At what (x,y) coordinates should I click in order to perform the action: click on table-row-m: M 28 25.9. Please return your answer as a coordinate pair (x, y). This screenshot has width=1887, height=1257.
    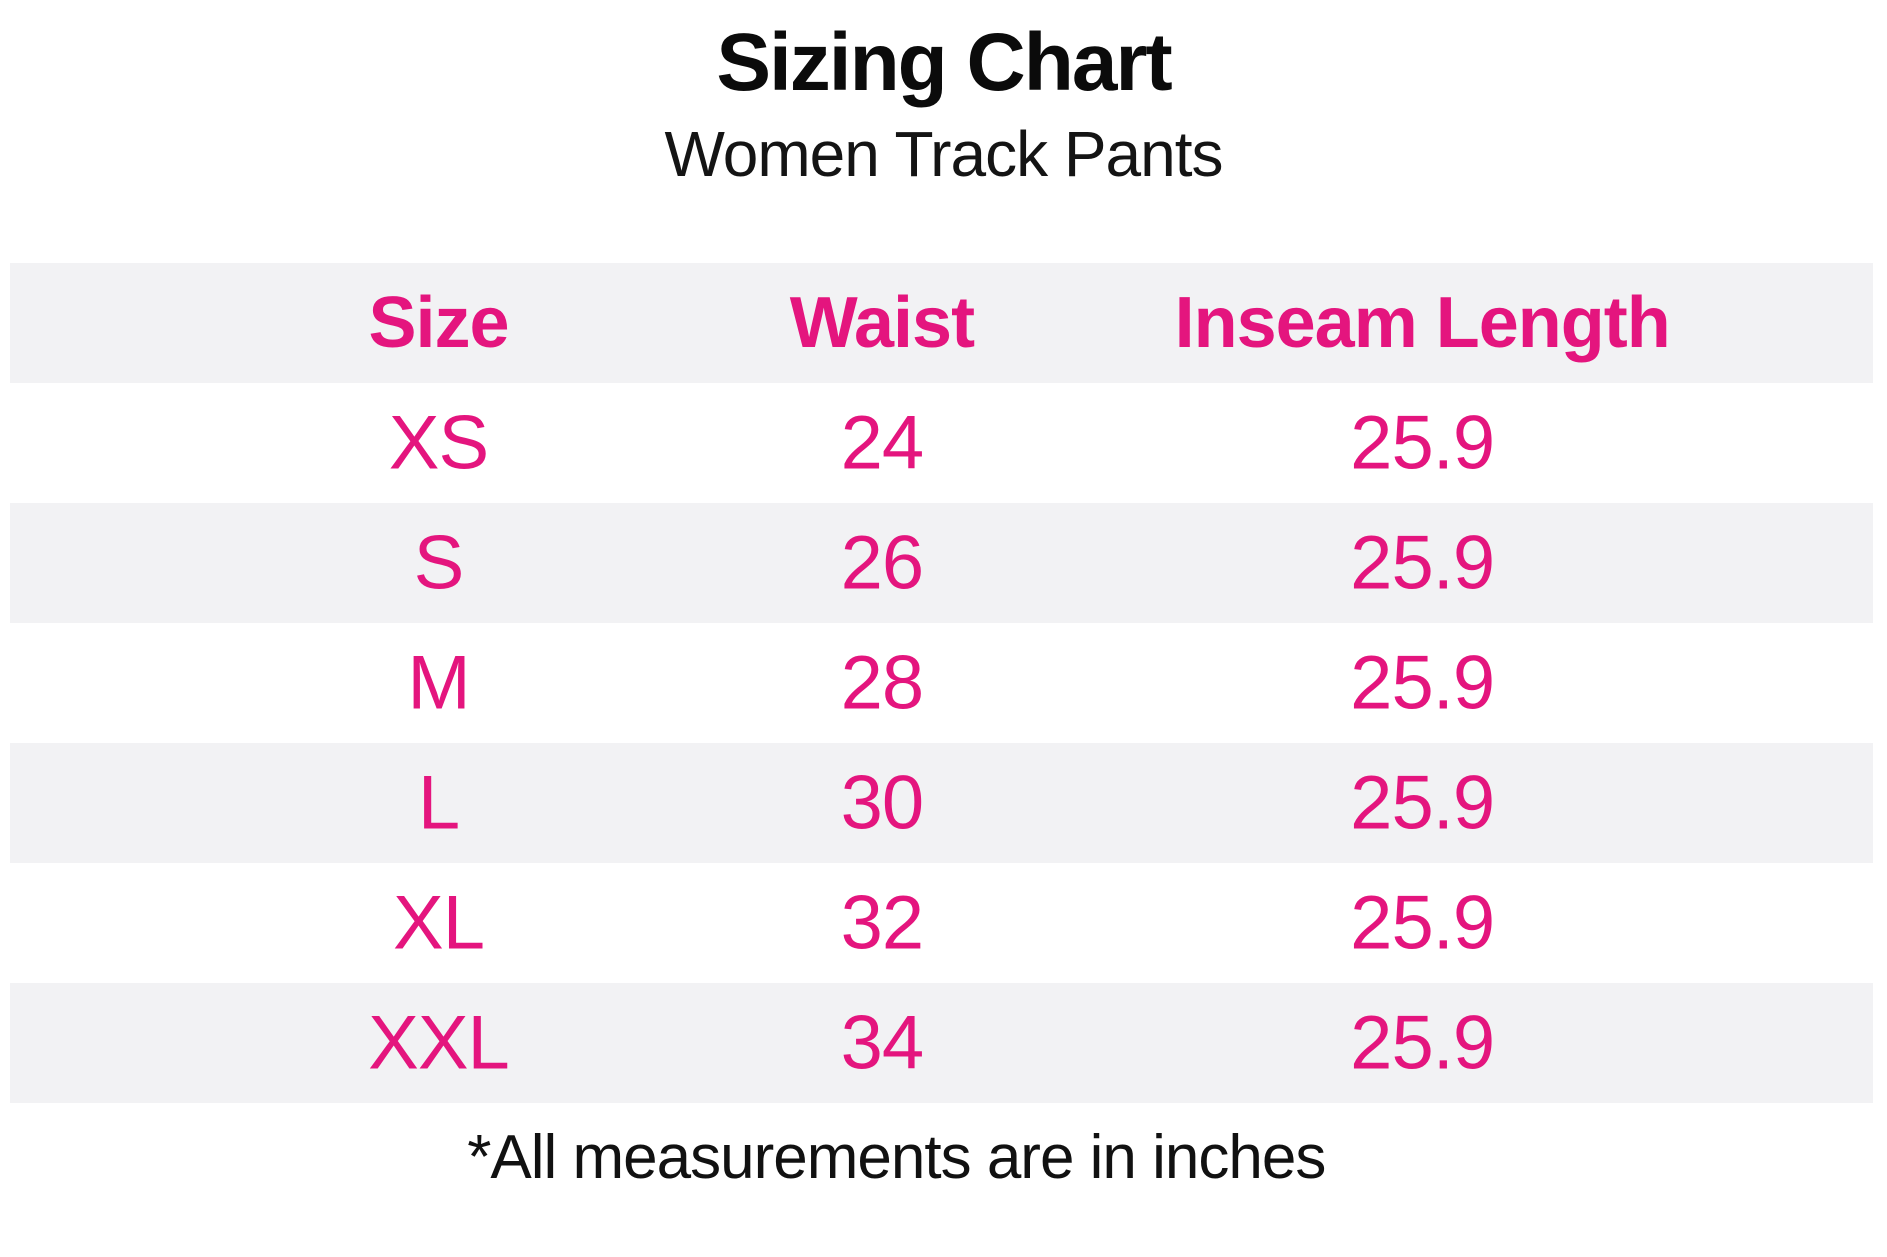
    Looking at the image, I should click on (941, 683).